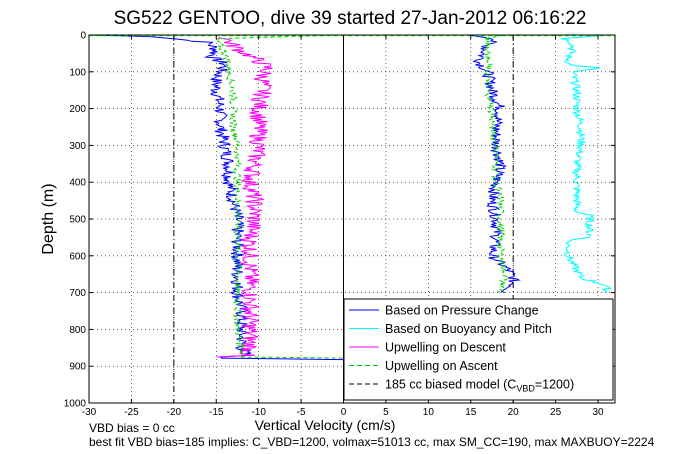  What do you see at coordinates (514, 412) in the screenshot?
I see `x-tick-label-10: 20` at bounding box center [514, 412].